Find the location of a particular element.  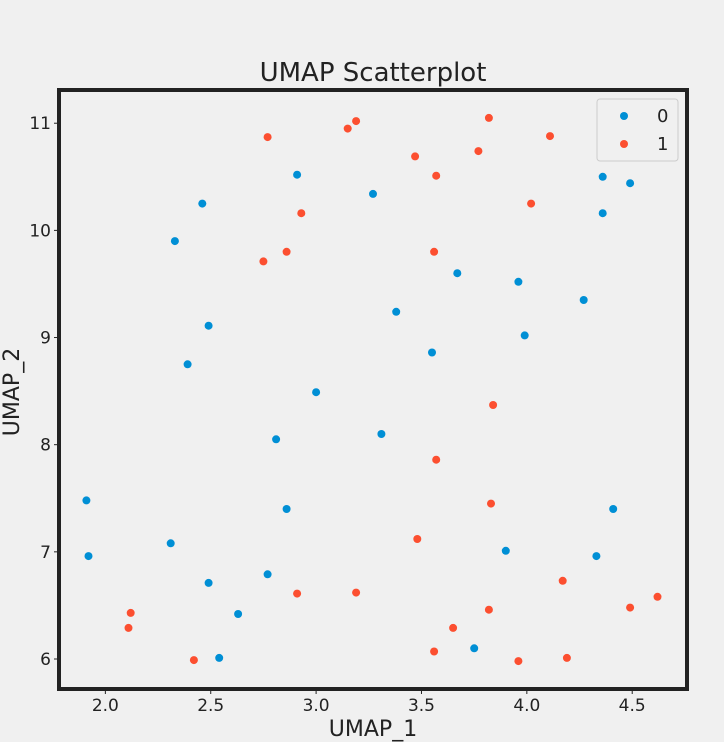

legend-box is located at coordinates (637, 130).